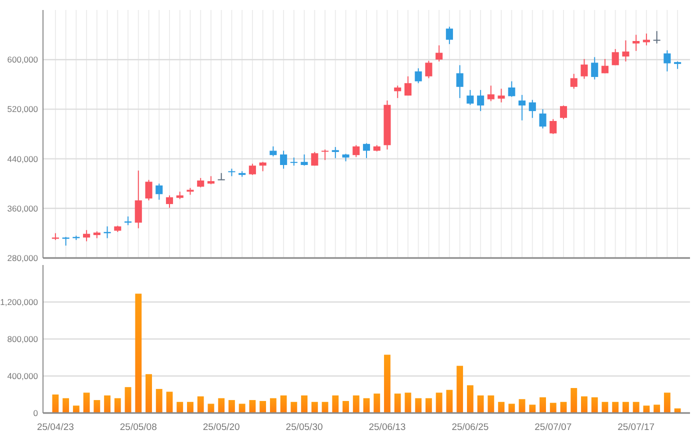 The width and height of the screenshot is (700, 439). Describe the element at coordinates (387, 427) in the screenshot. I see `x-tick-label: 25/06/13` at that location.